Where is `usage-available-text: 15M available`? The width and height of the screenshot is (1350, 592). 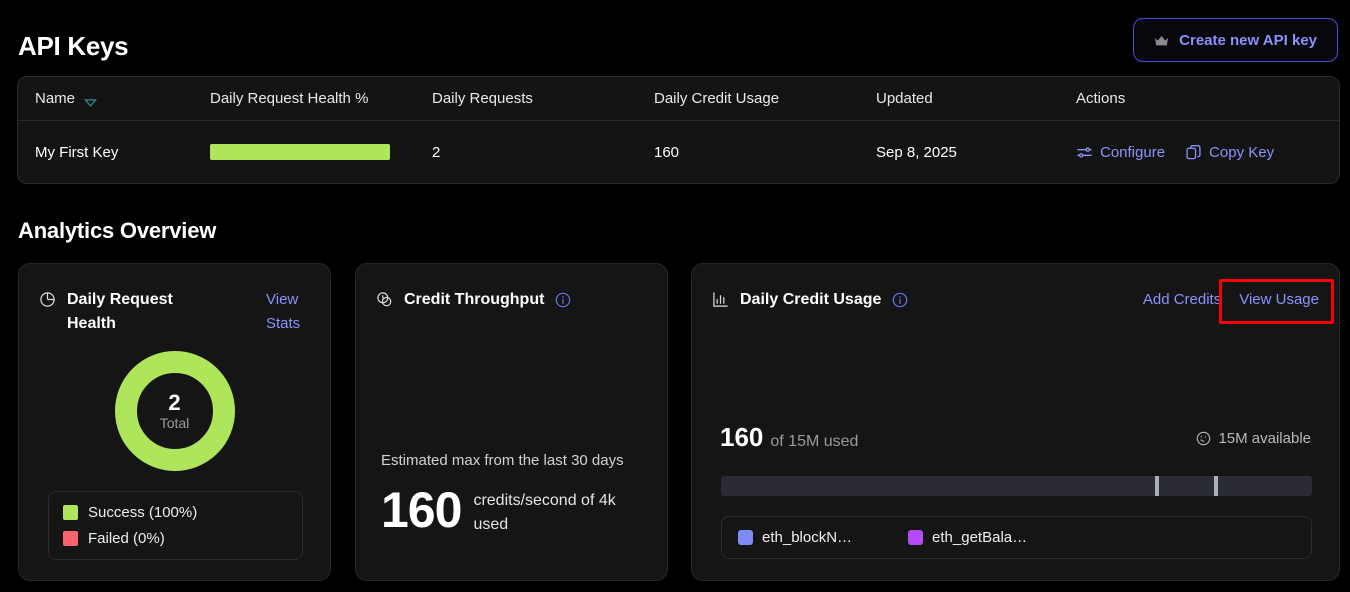
usage-available-text: 15M available is located at coordinates (1264, 438).